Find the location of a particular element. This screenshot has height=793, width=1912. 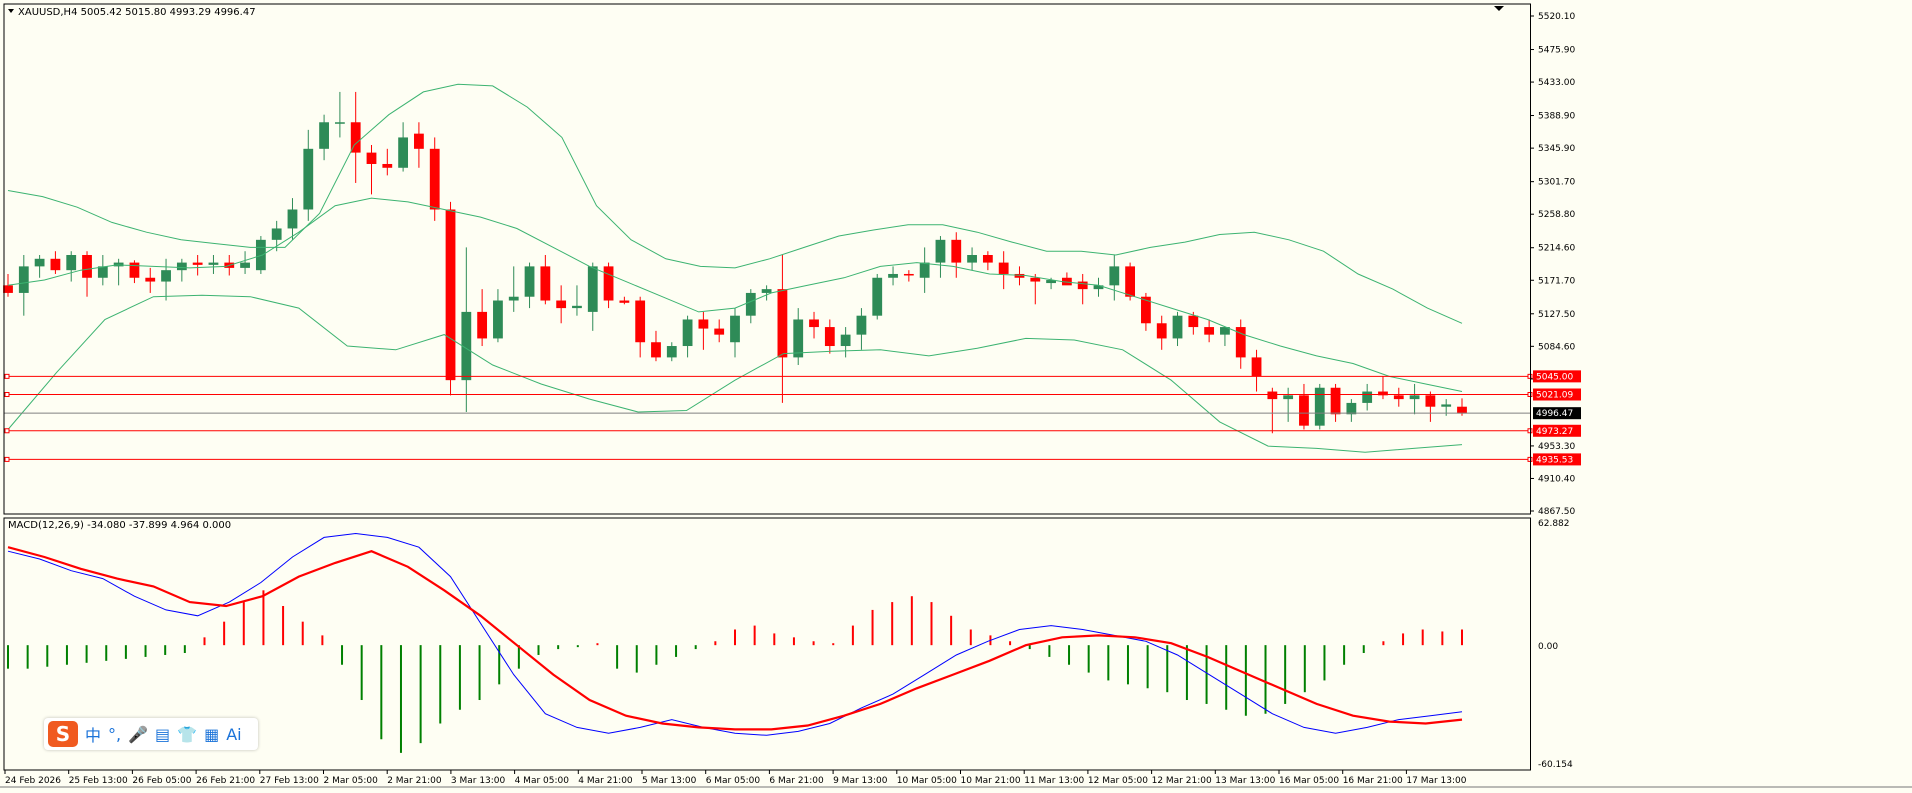

shift-marker-icon is located at coordinates (1499, 8).